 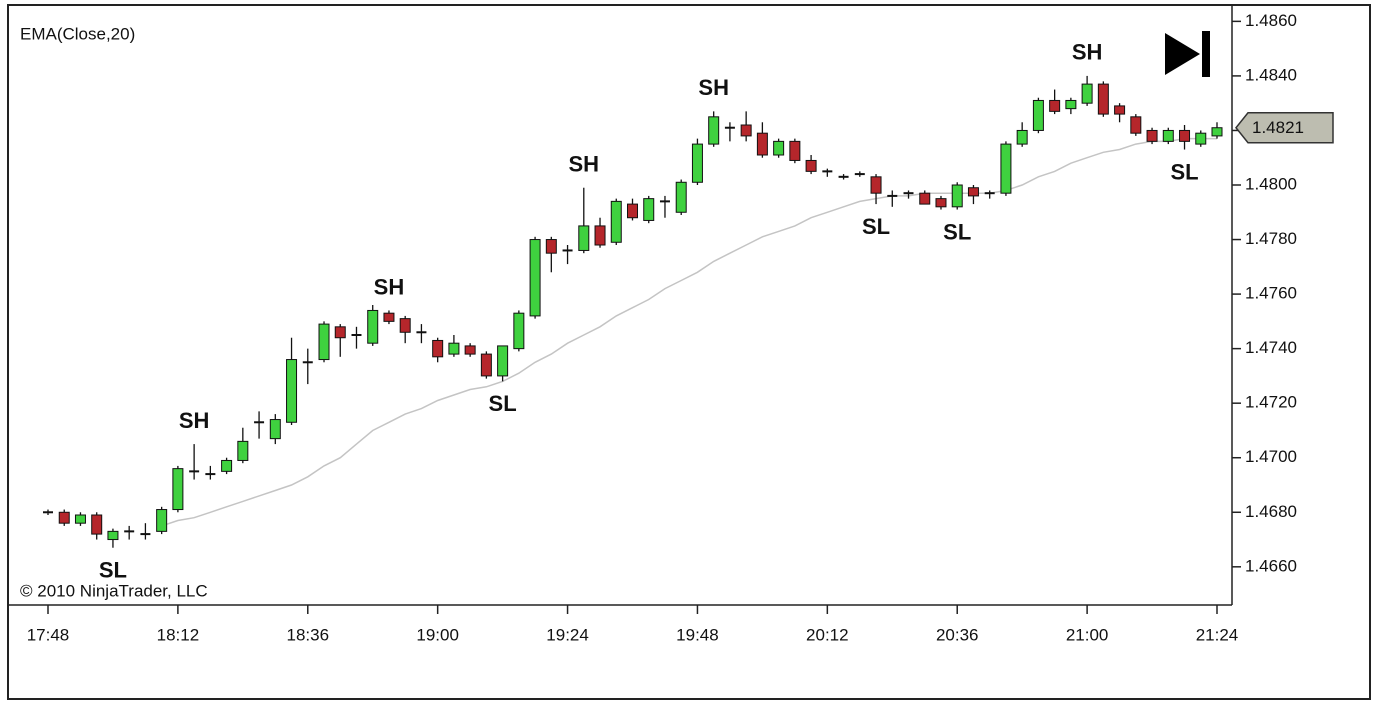 What do you see at coordinates (437, 634) in the screenshot?
I see `x-tick-label: 19:00` at bounding box center [437, 634].